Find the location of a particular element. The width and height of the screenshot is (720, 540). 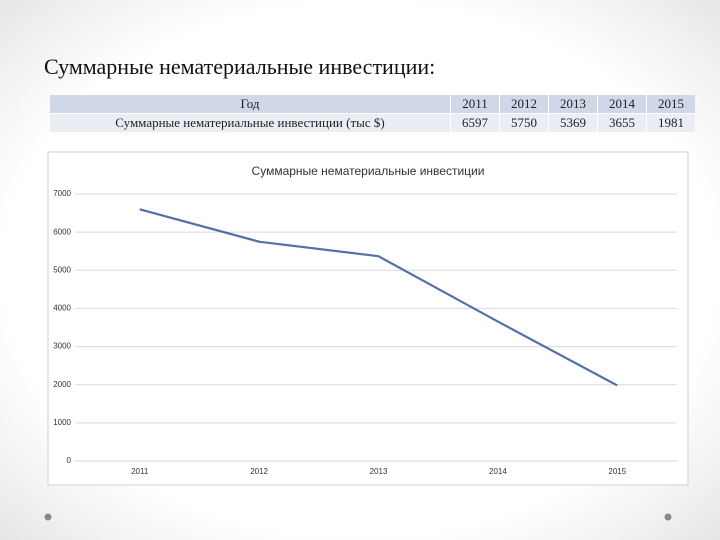

table-cell: 5750 is located at coordinates (524, 123).